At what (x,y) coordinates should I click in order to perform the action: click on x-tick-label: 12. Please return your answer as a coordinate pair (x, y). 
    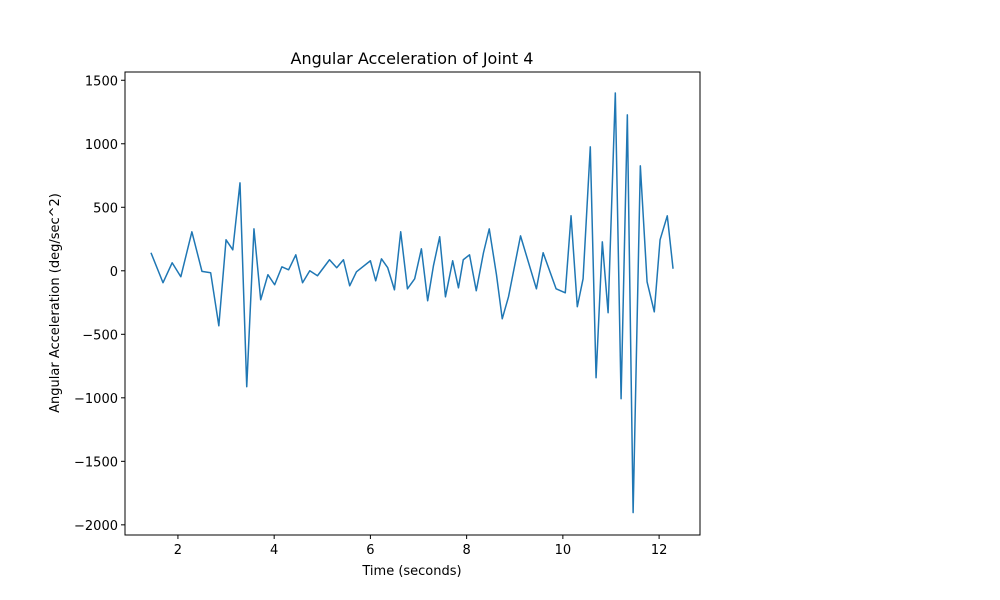
    Looking at the image, I should click on (659, 550).